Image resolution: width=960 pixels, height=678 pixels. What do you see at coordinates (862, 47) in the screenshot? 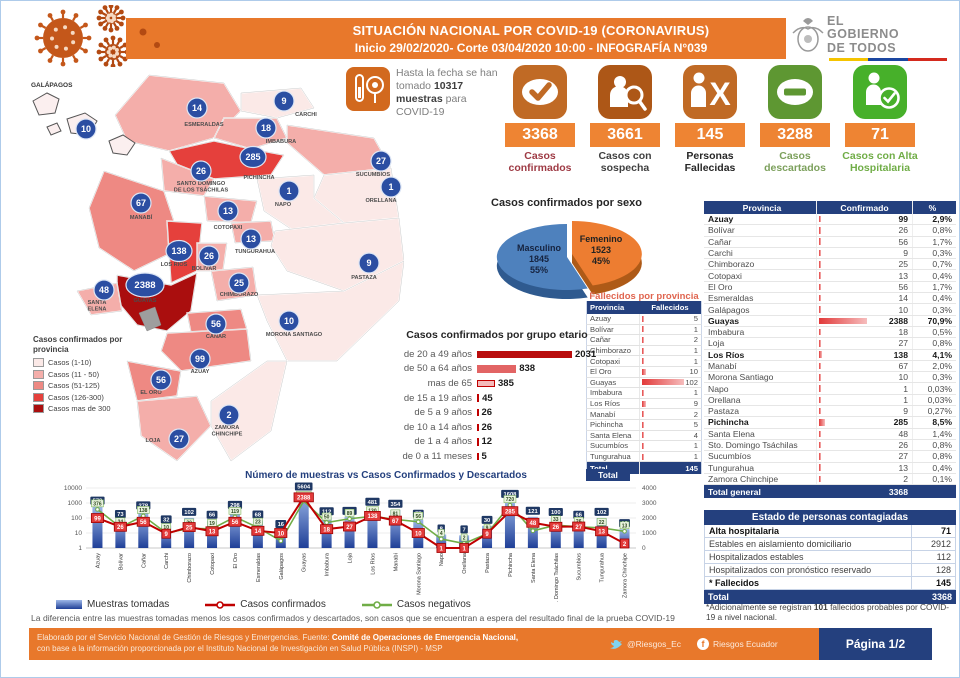
I see `logo-line3: DE TODOS` at bounding box center [862, 47].